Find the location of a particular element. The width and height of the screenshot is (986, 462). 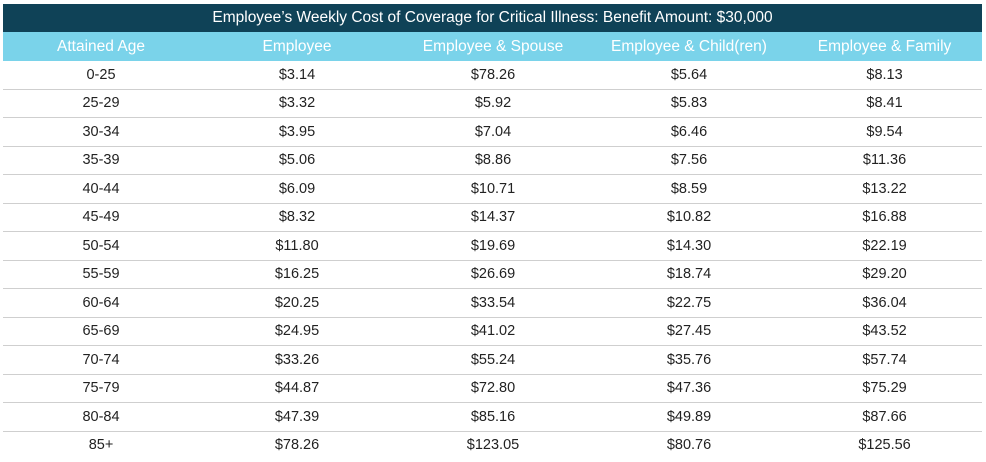

cell-attained-age: 60-64 is located at coordinates (101, 303).